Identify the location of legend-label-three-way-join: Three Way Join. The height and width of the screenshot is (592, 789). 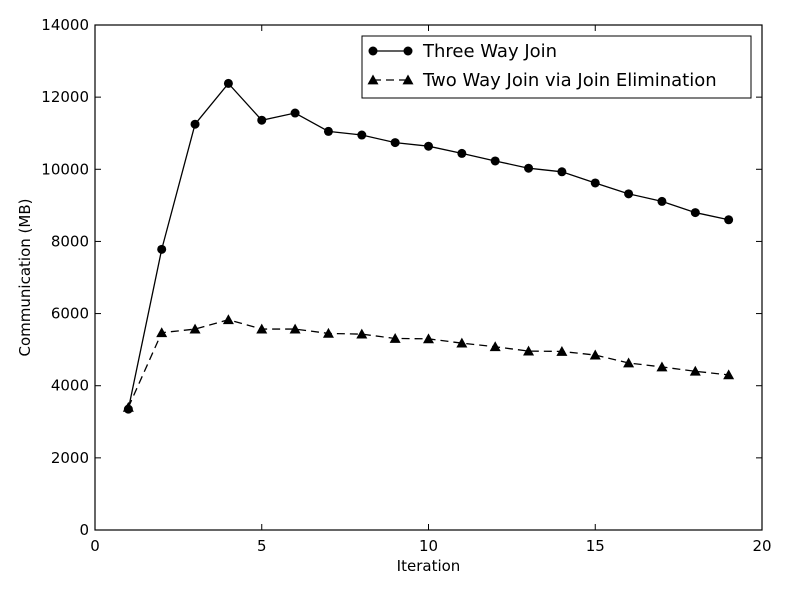
(489, 51).